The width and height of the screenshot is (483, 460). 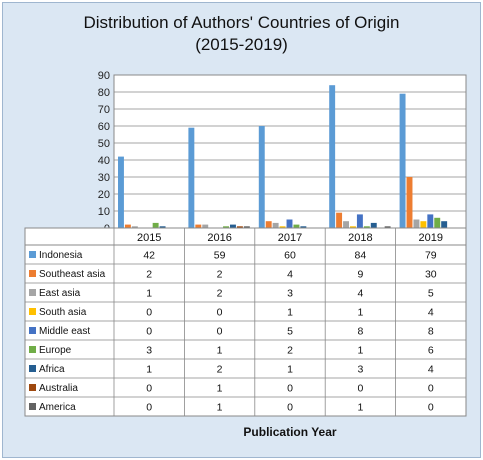 I want to click on table-cell-value: 42, so click(x=149, y=256).